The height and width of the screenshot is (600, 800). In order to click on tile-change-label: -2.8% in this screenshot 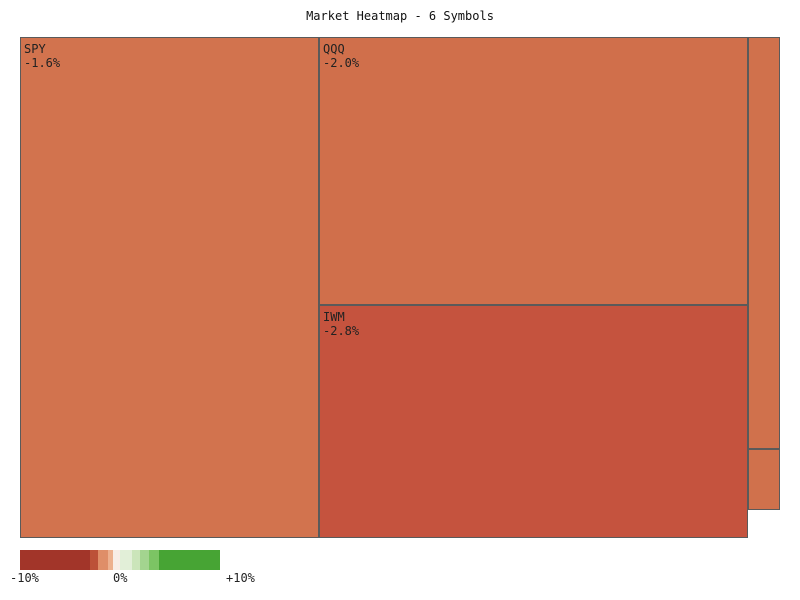, I will do `click(341, 331)`.